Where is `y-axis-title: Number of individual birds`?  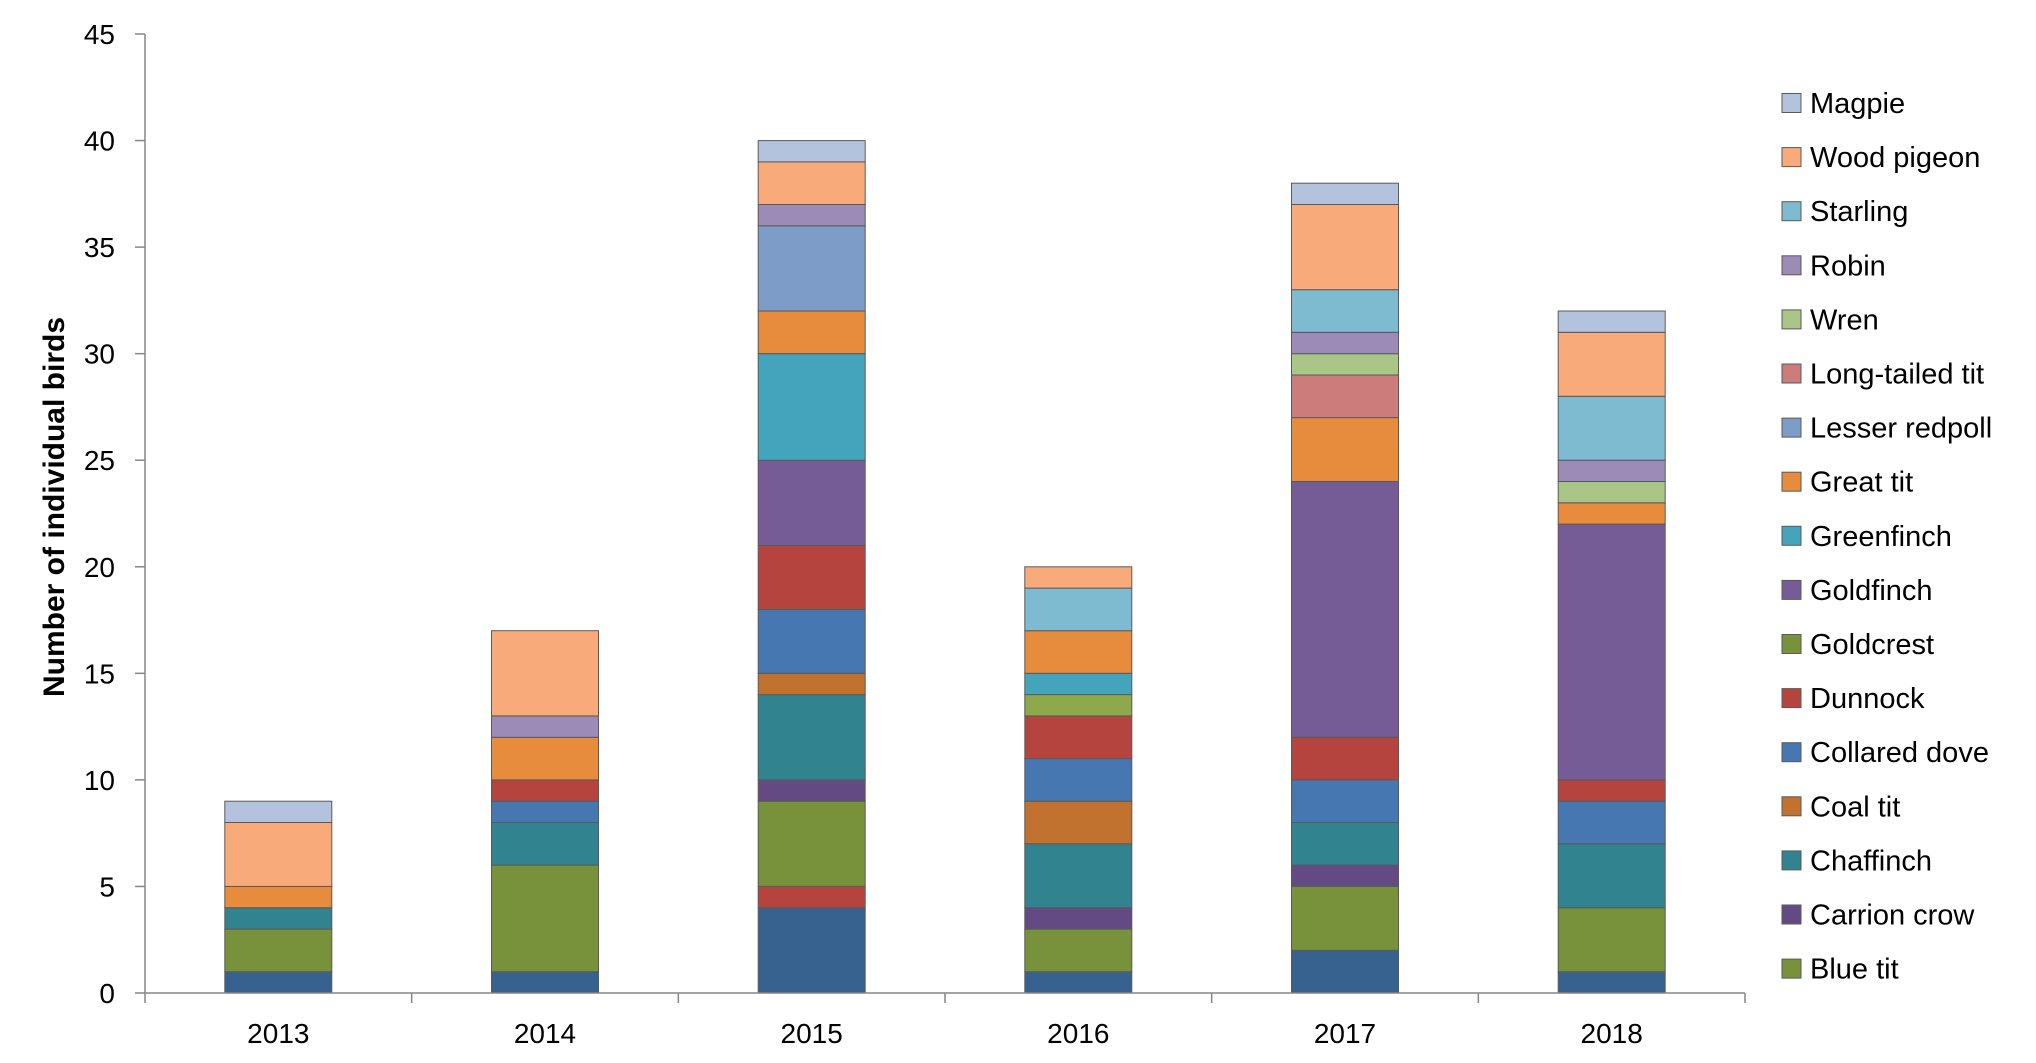 y-axis-title: Number of individual birds is located at coordinates (54, 507).